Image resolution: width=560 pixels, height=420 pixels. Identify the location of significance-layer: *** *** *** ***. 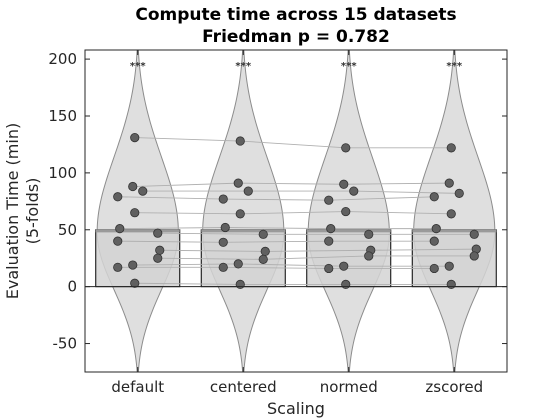
(296, 66).